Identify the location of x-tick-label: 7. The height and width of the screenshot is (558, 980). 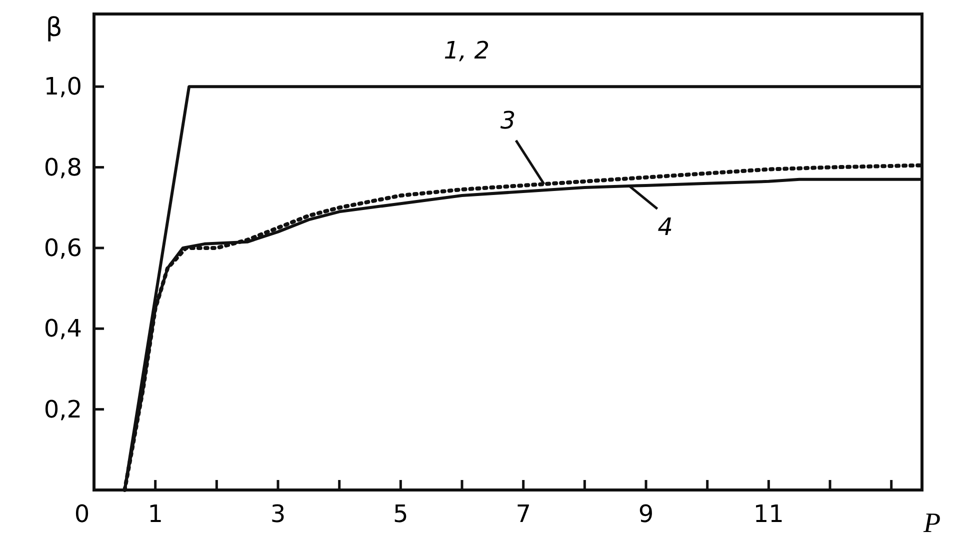
(523, 514).